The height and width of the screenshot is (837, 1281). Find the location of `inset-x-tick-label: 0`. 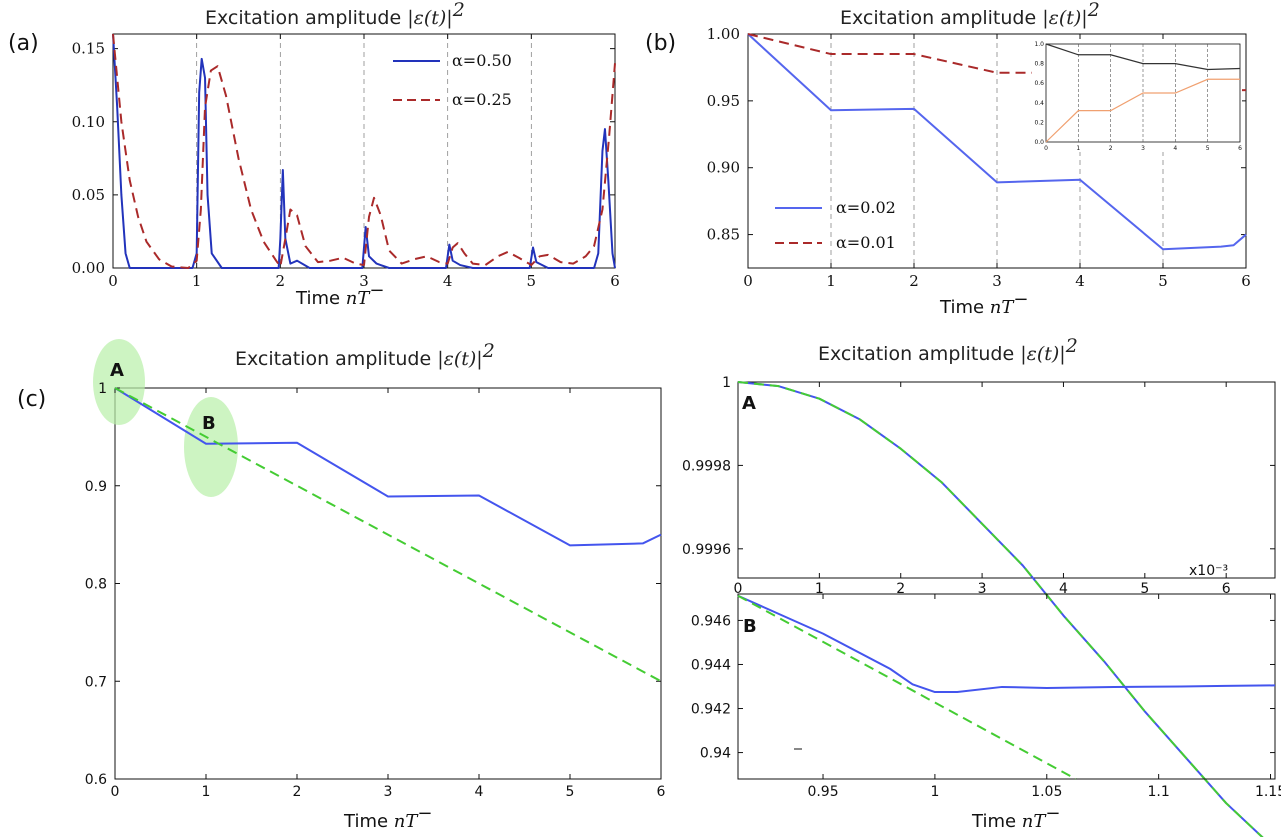

inset-x-tick-label: 0 is located at coordinates (1046, 148).